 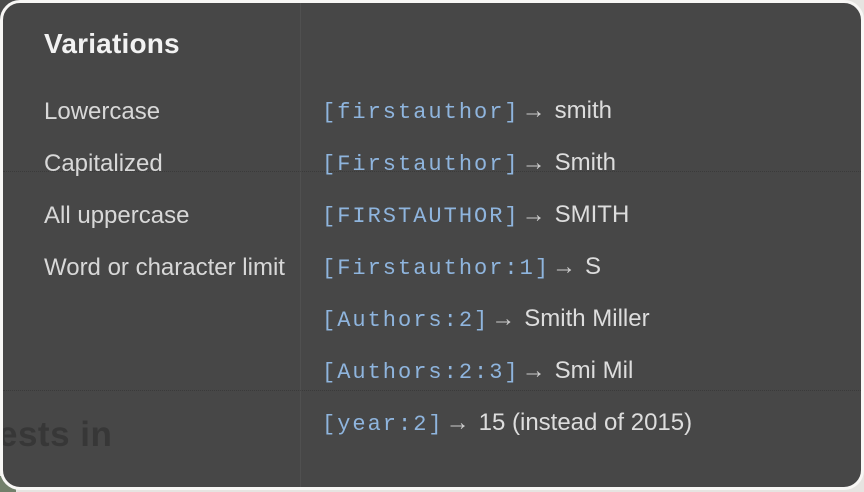 What do you see at coordinates (421, 112) in the screenshot?
I see `variation-code: [firstauthor]` at bounding box center [421, 112].